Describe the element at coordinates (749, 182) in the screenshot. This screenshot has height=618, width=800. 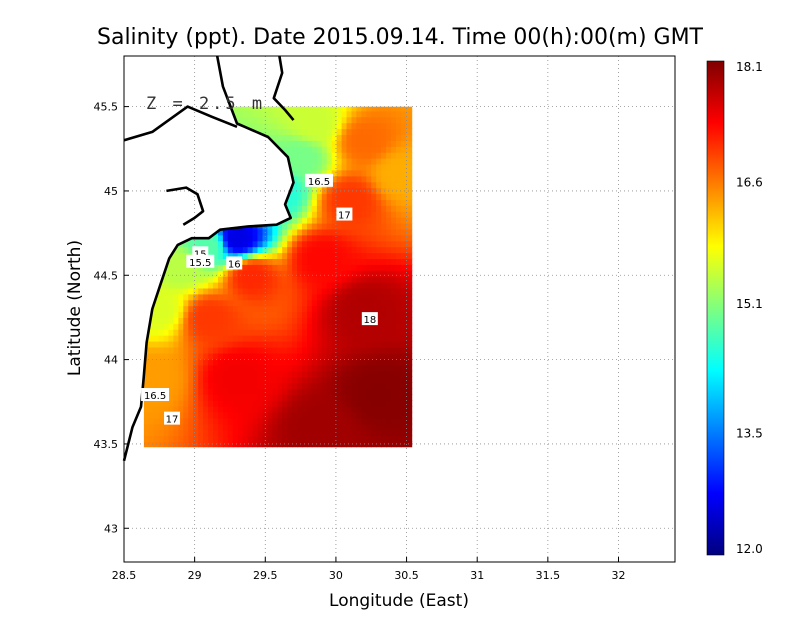
I see `colorbar-tick-label: 16.6` at that location.